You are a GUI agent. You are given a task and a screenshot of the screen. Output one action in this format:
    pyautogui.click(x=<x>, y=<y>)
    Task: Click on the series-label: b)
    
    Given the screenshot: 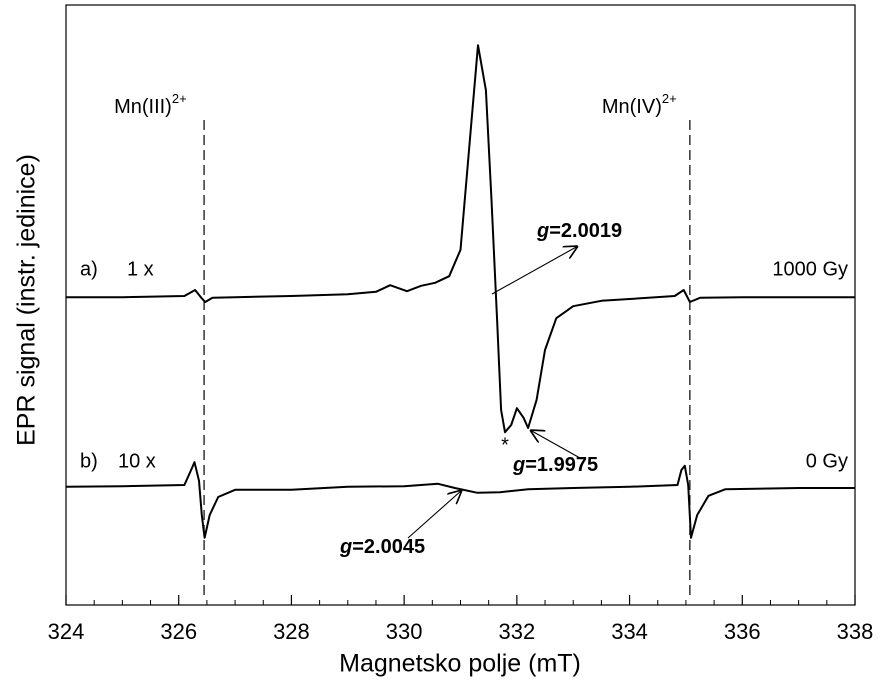 What is the action you would take?
    pyautogui.click(x=89, y=461)
    